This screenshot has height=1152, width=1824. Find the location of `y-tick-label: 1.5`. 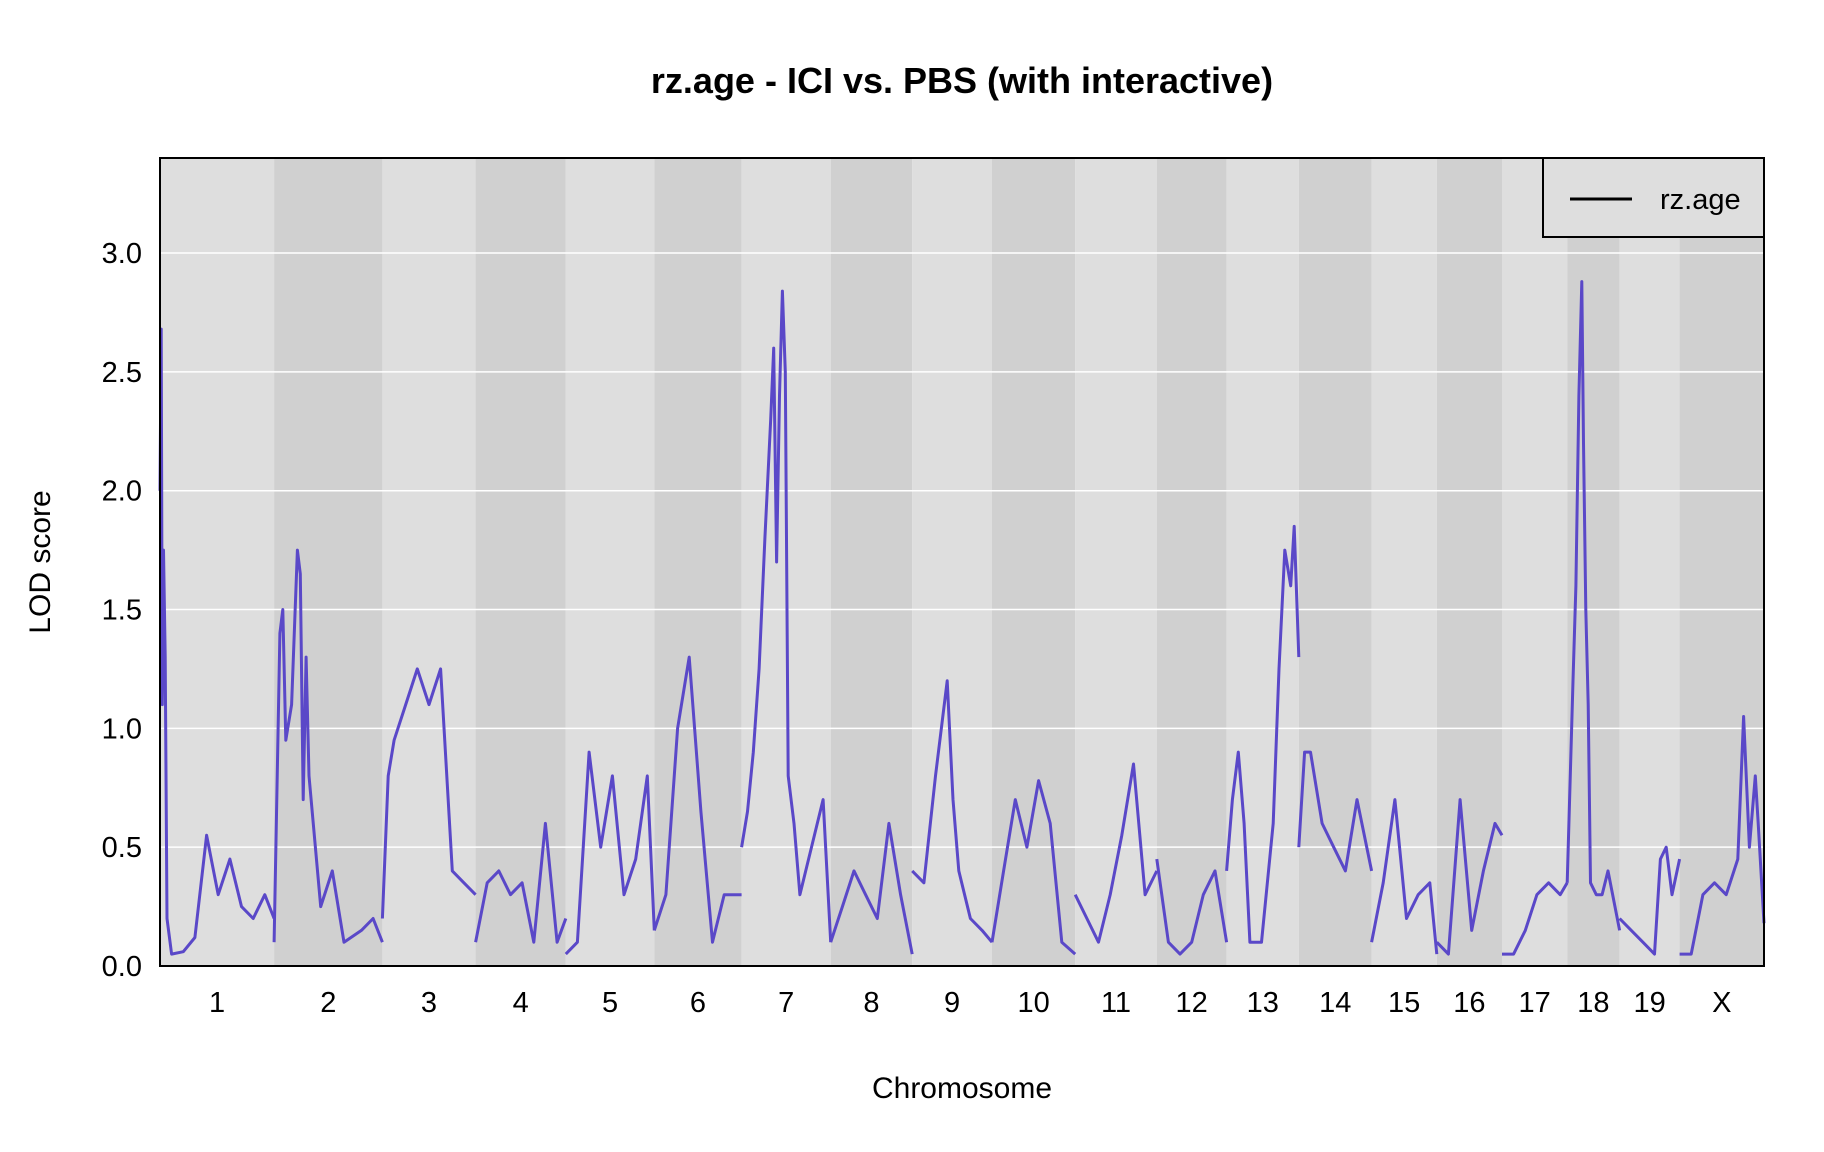

y-tick-label: 1.5 is located at coordinates (122, 611).